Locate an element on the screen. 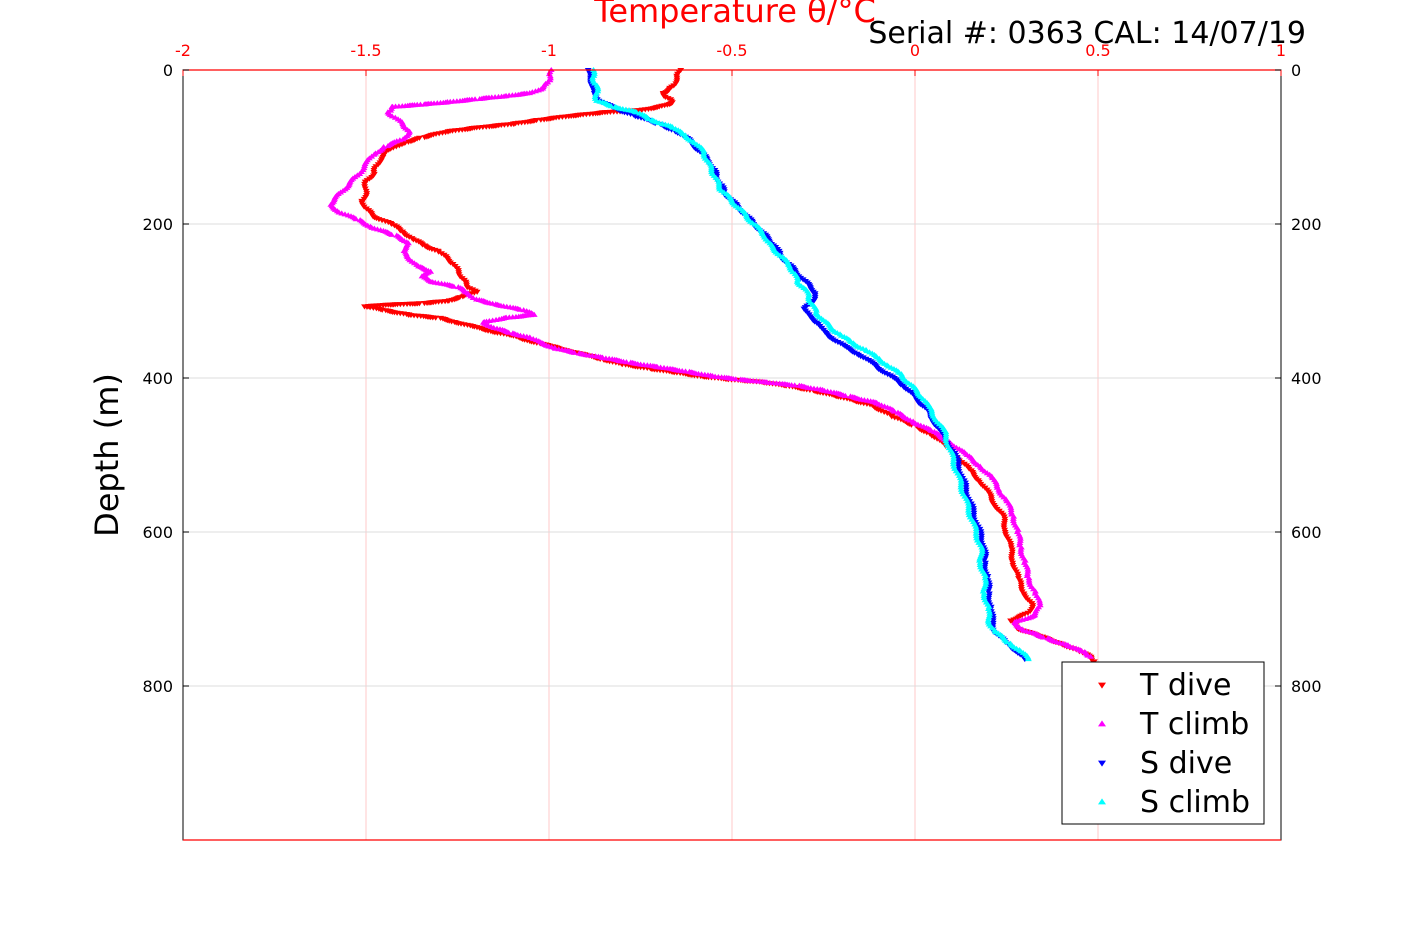 The height and width of the screenshot is (945, 1417). x-tick-label: 0.5 is located at coordinates (1097, 50).